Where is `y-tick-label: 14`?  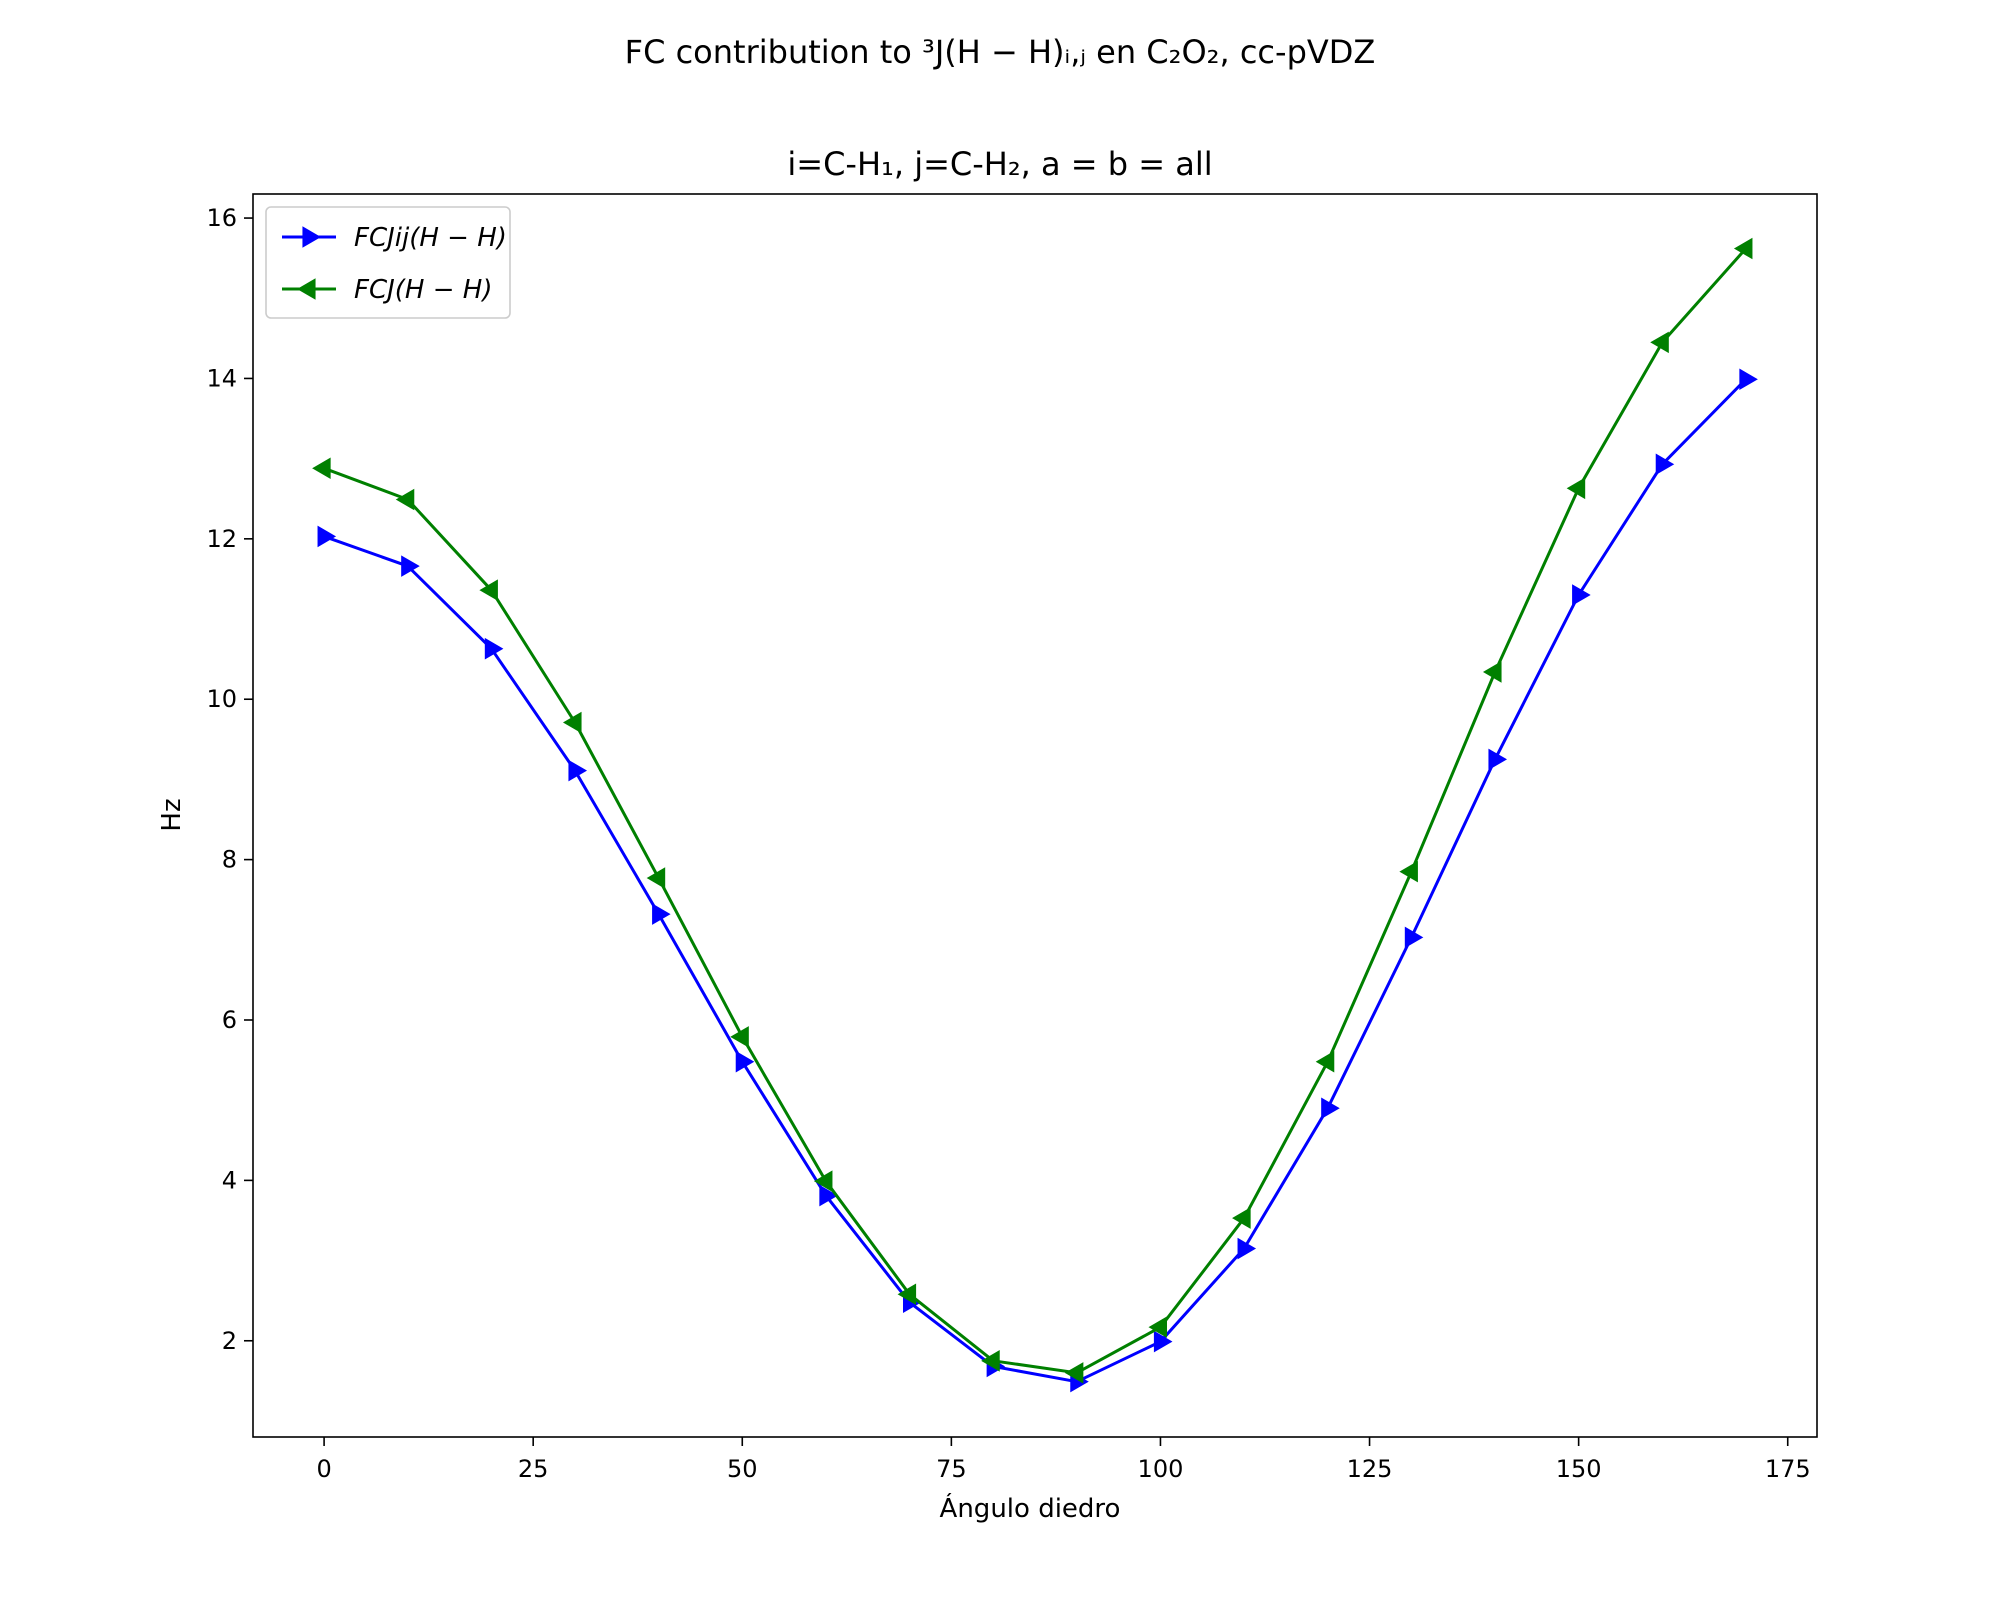
y-tick-label: 14 is located at coordinates (221, 378).